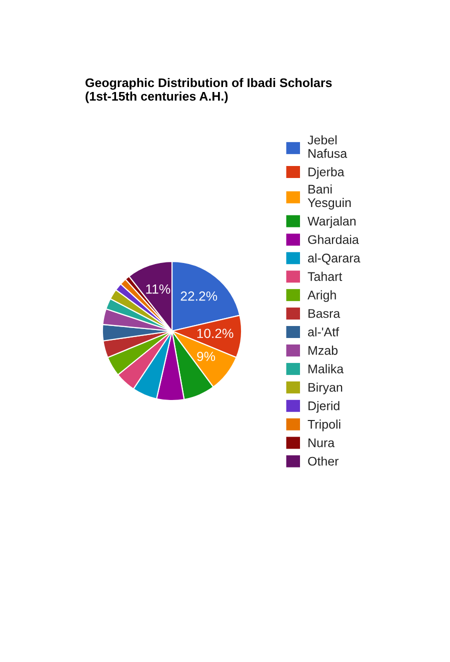  I want to click on legend-label: Bani Yesguin, so click(329, 197).